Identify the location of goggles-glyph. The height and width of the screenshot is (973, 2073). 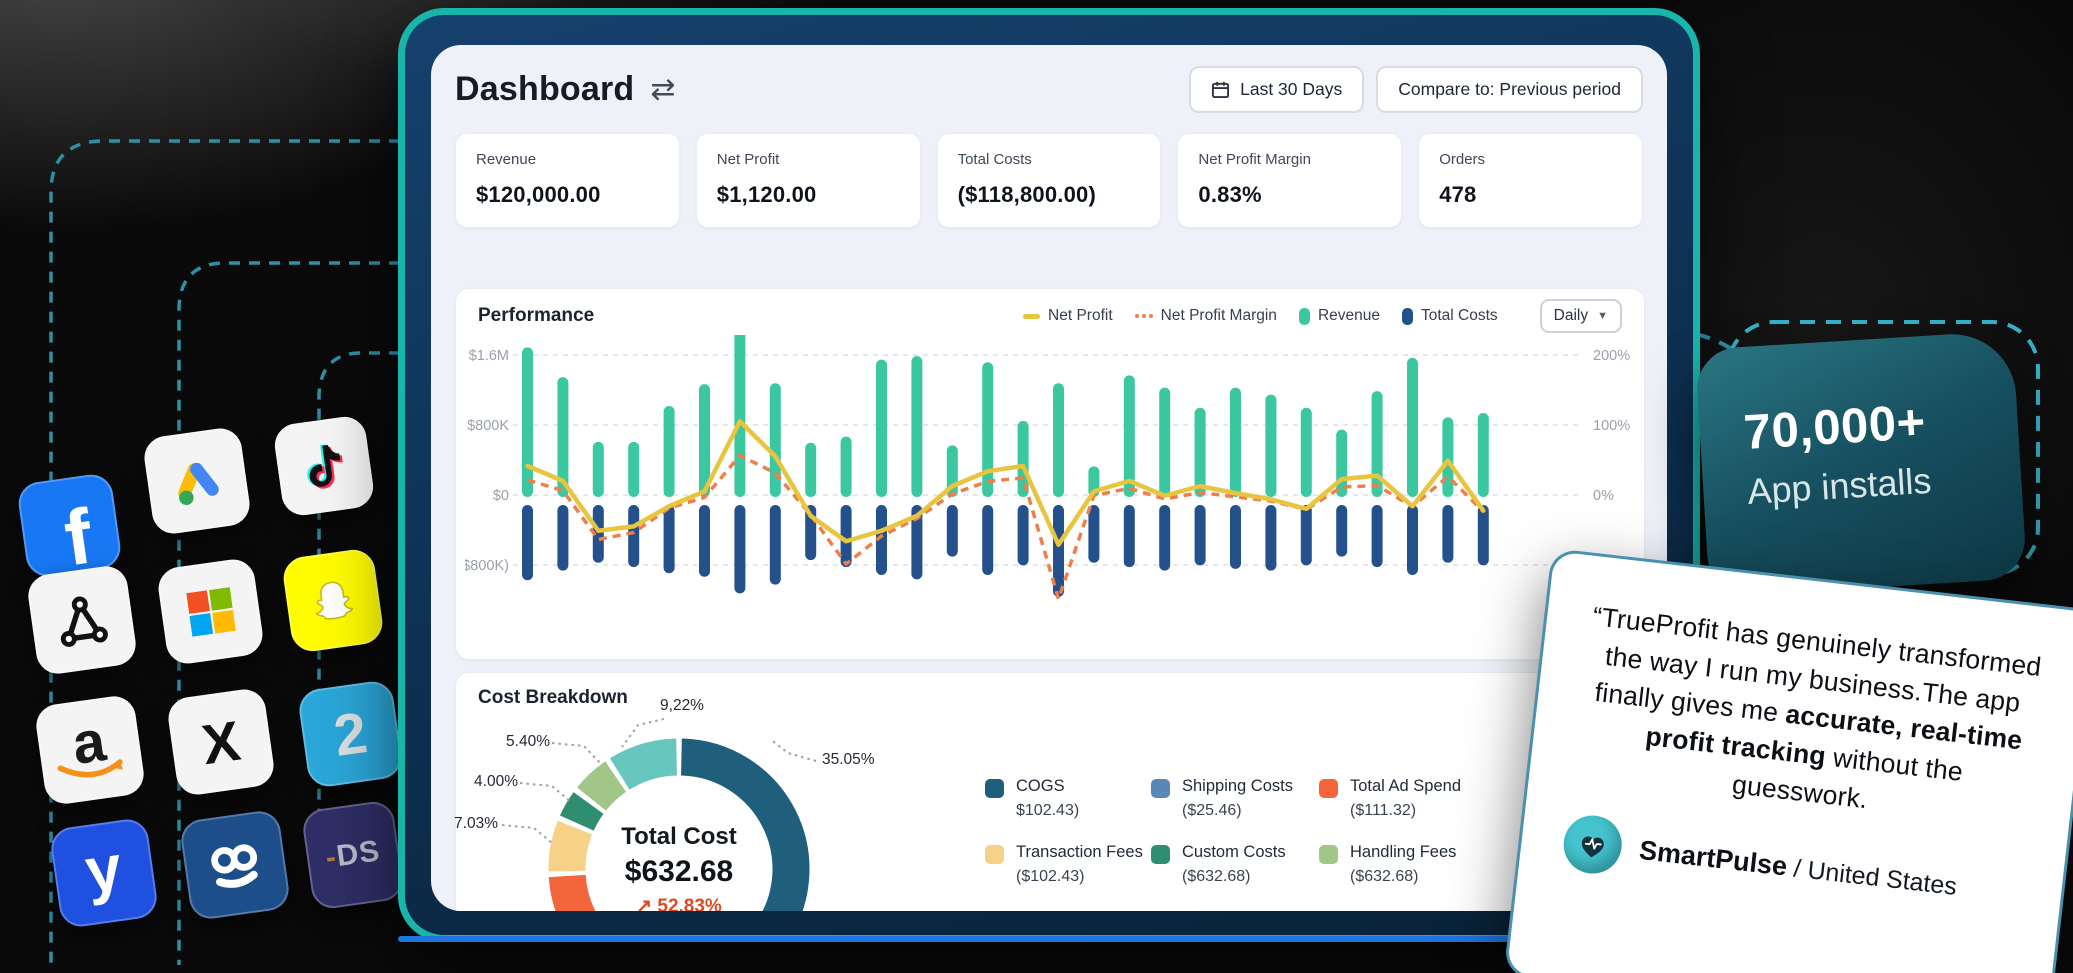
(234, 866).